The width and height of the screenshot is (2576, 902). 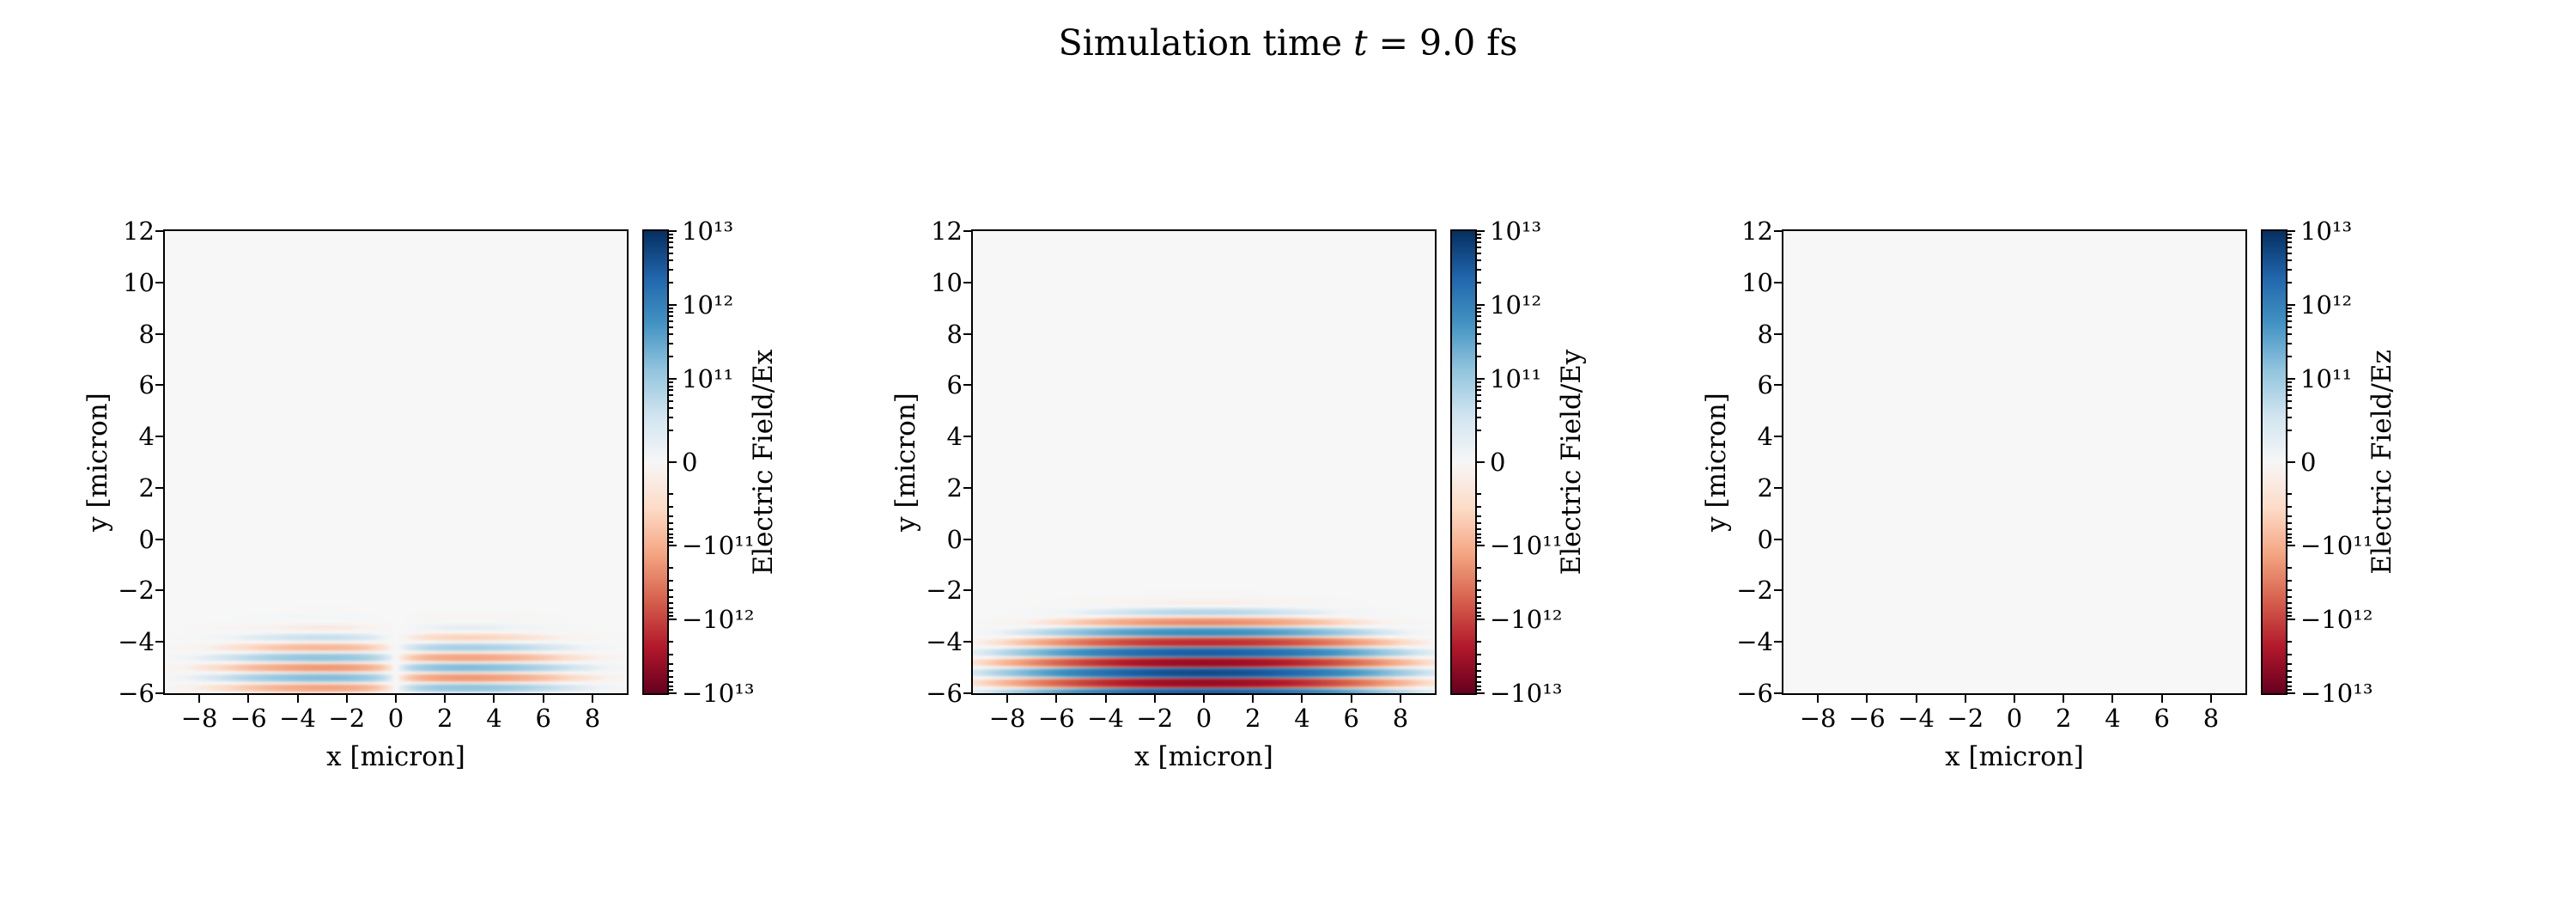 What do you see at coordinates (347, 718) in the screenshot?
I see `x-tick-label: −2` at bounding box center [347, 718].